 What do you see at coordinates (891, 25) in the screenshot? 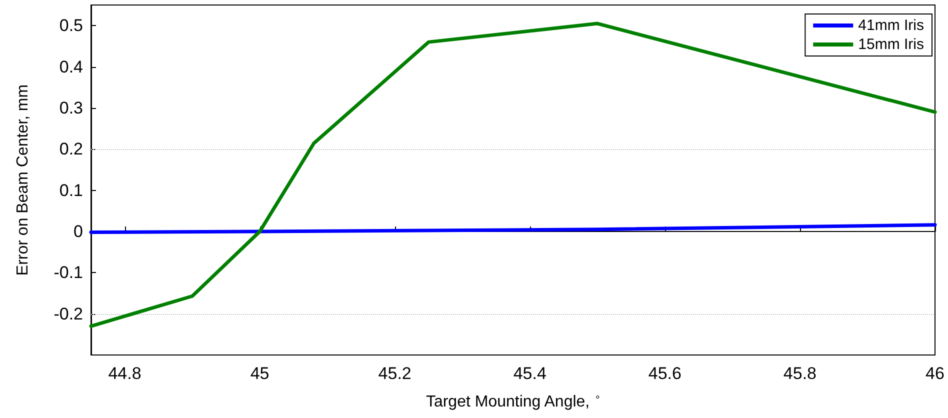
I see `legend-label: 41mm Iris` at bounding box center [891, 25].